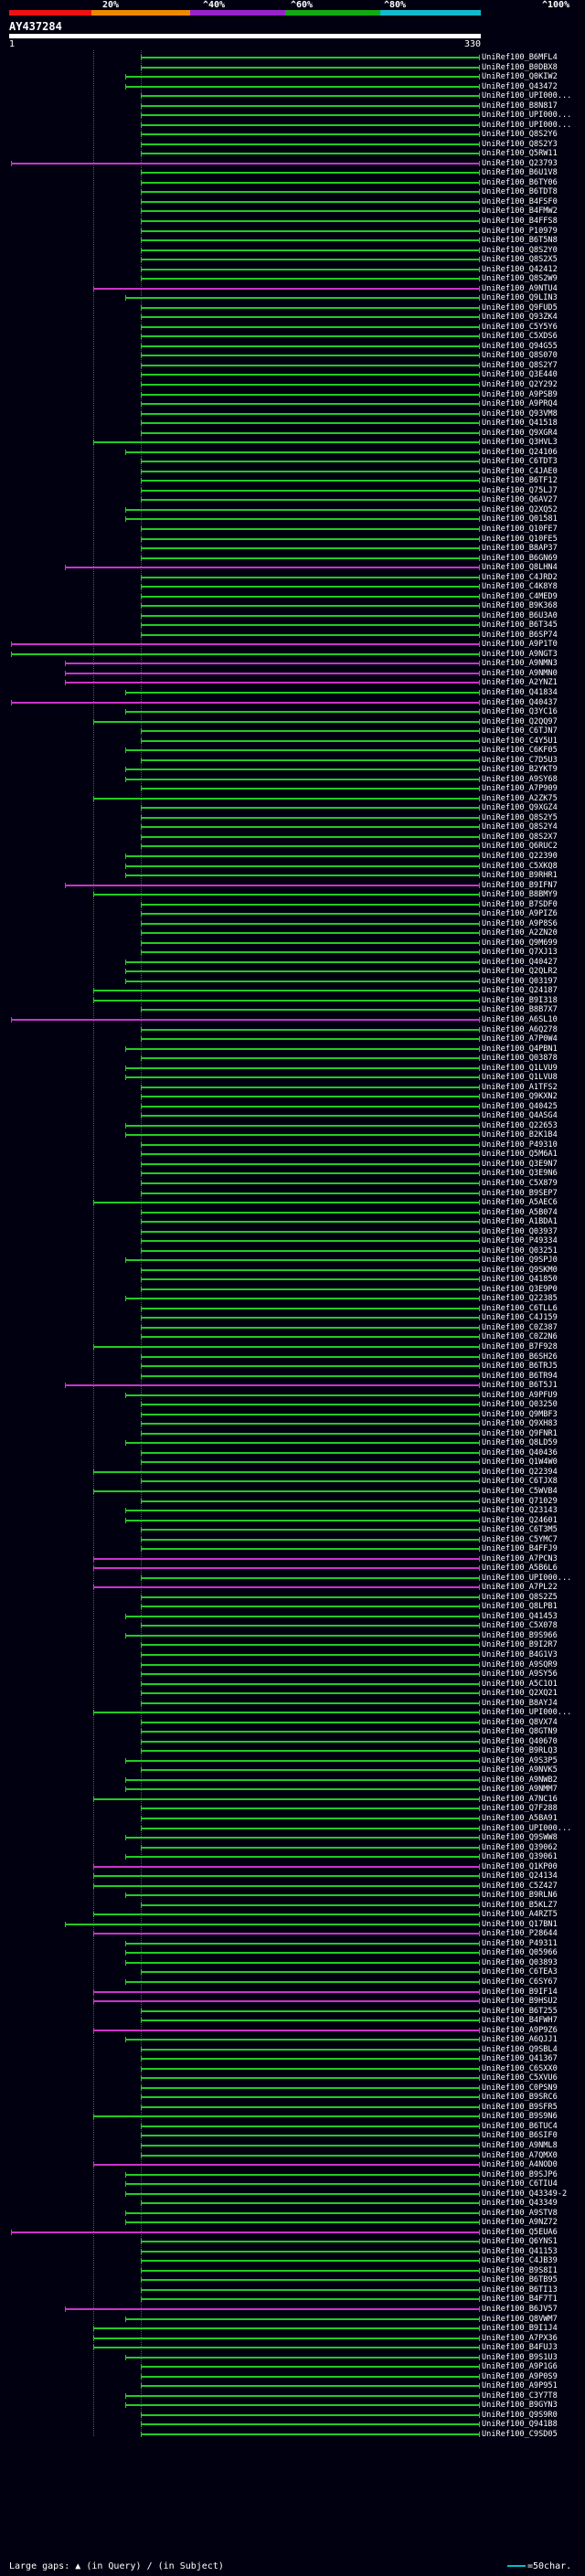 The image size is (585, 2576). I want to click on hit-row: UniRef100_A5AEC6, so click(293, 1202).